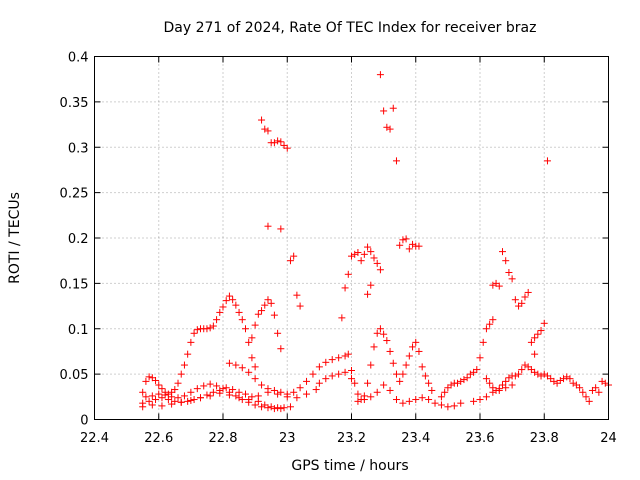  Describe the element at coordinates (78, 239) in the screenshot. I see `y-tick-label: 0.2` at that location.